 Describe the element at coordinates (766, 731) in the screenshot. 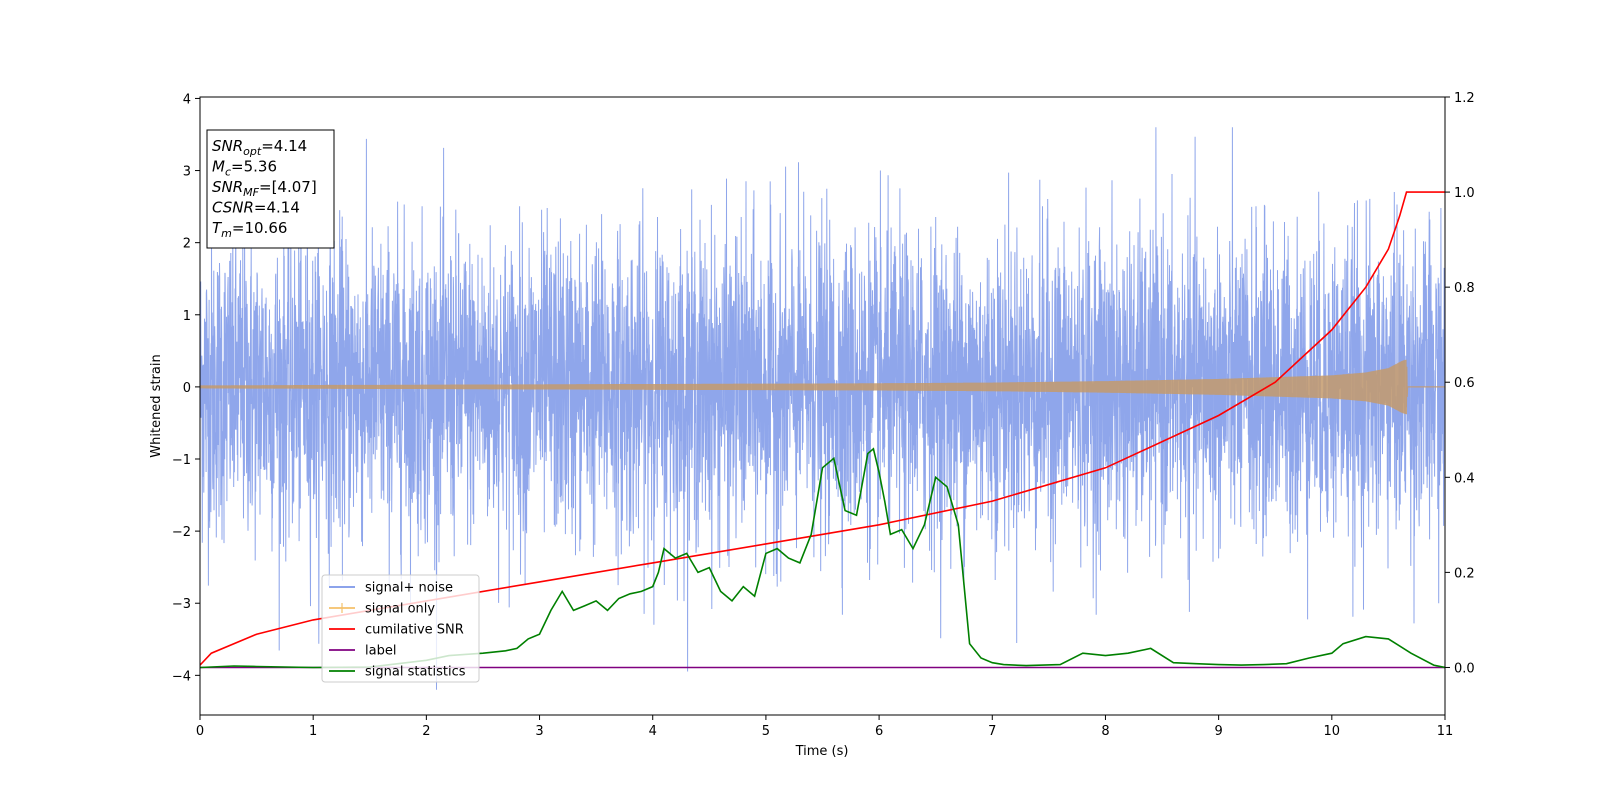

I see `x-tick-label: 5` at that location.